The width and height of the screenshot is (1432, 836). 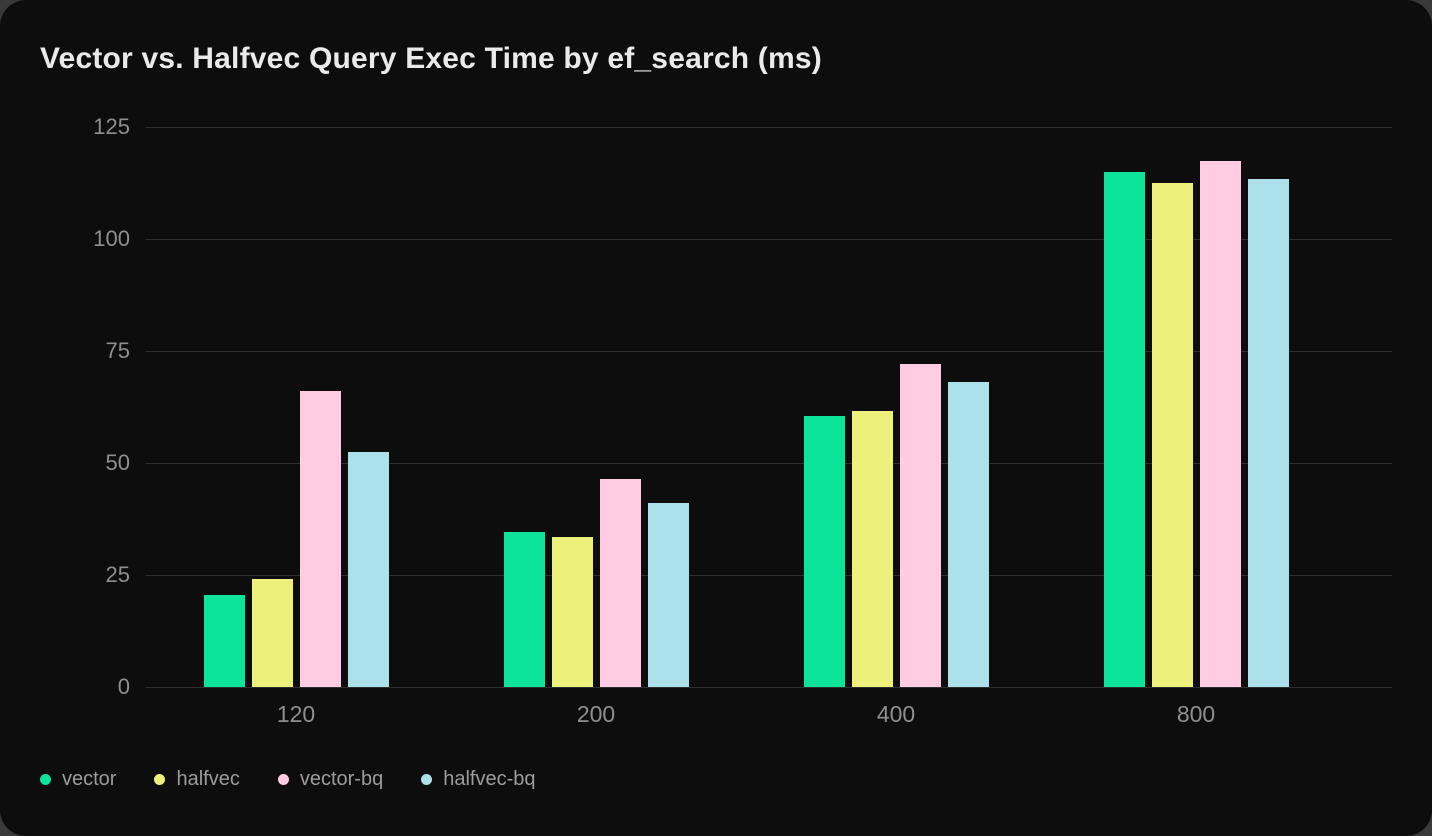 I want to click on legend-dot-halfvec, so click(x=160, y=779).